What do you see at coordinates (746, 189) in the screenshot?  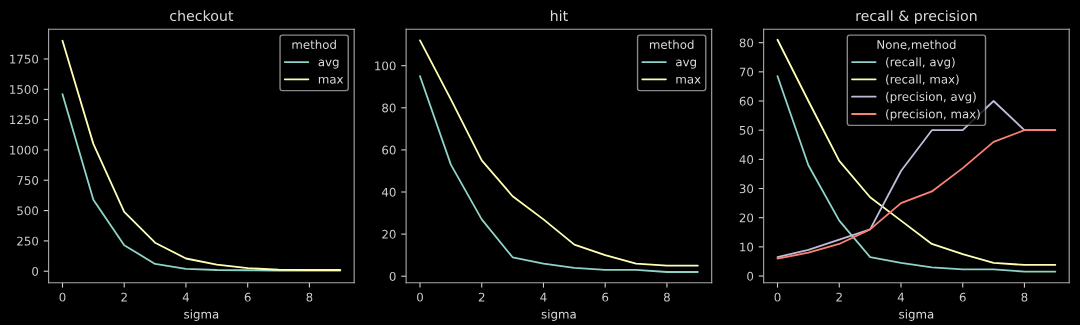 I see `y-tick-label: 30` at bounding box center [746, 189].